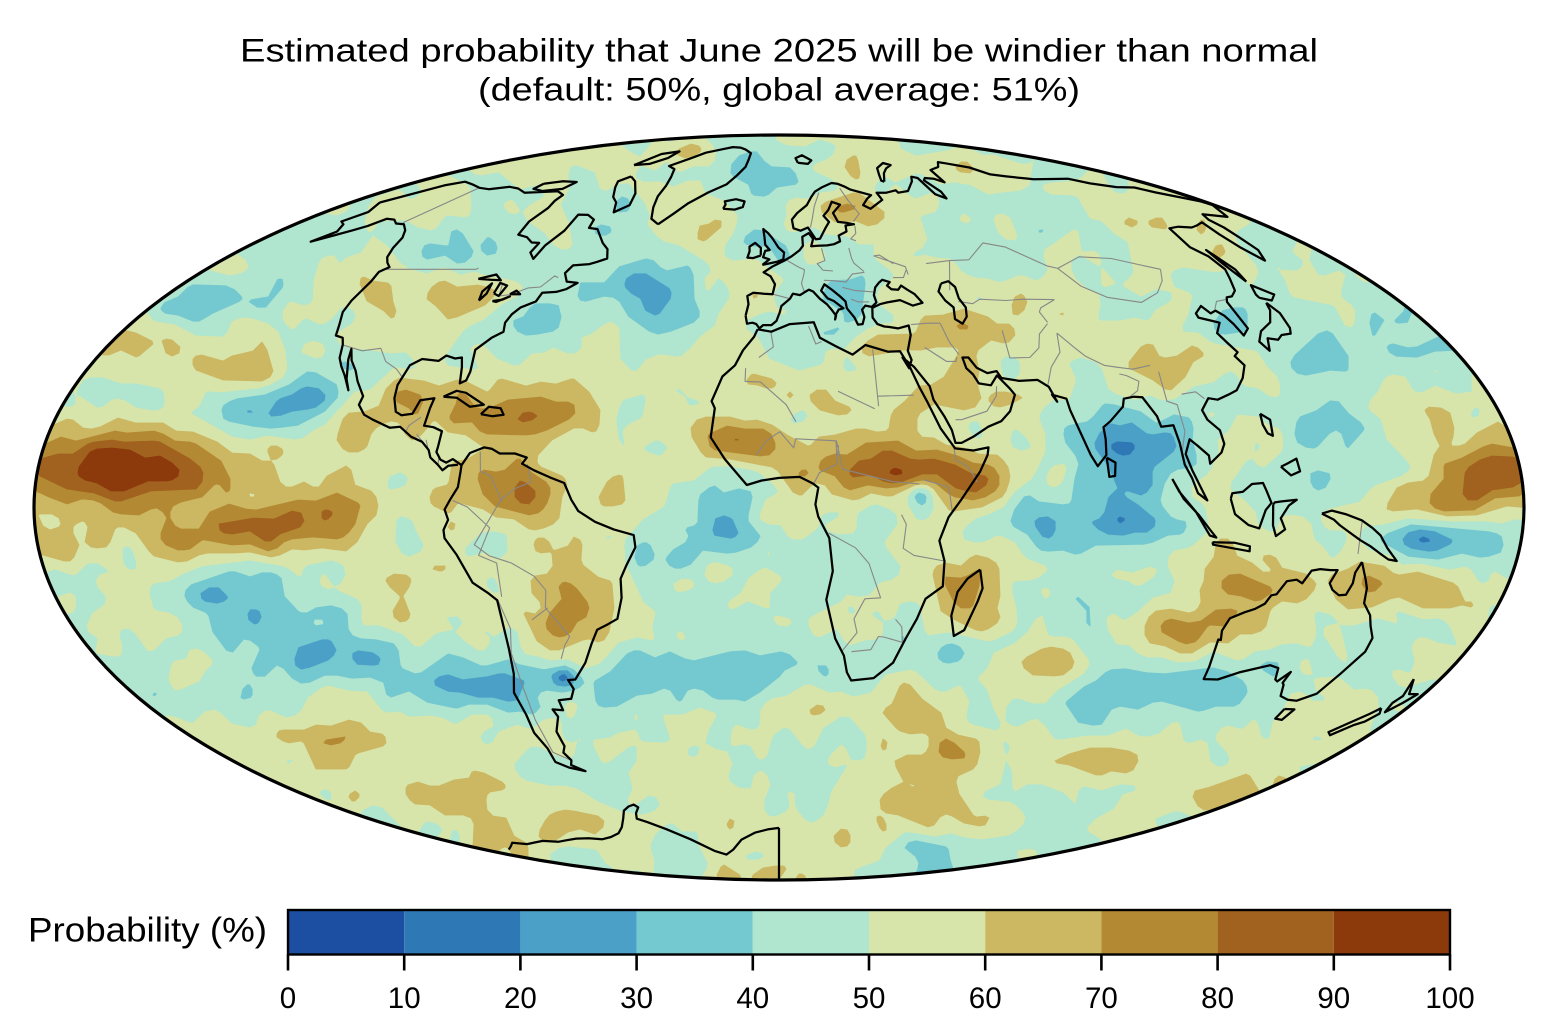  What do you see at coordinates (636, 998) in the screenshot?
I see `svg-text: 30` at bounding box center [636, 998].